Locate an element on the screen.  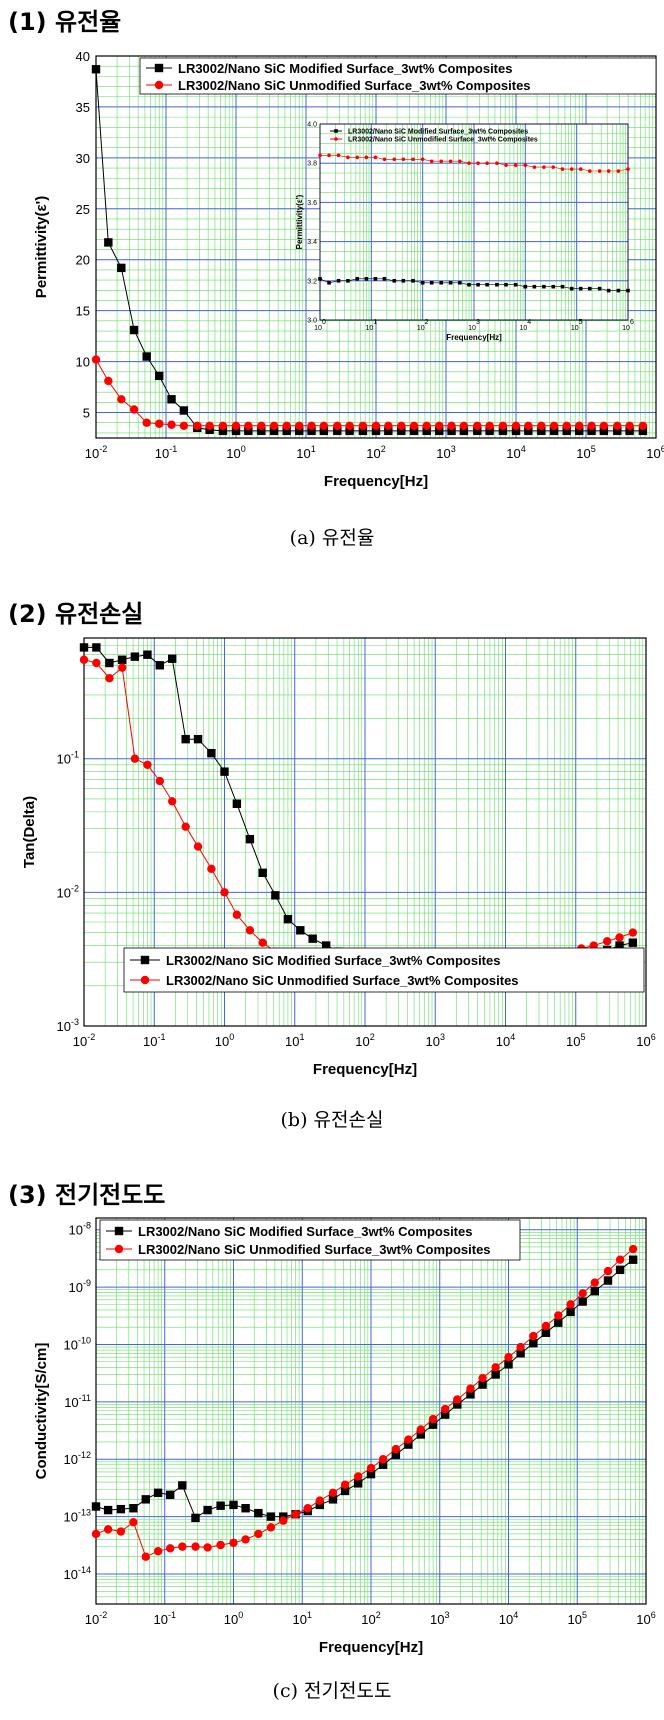
inset-x-tick-label: 10³ is located at coordinates (474, 325).